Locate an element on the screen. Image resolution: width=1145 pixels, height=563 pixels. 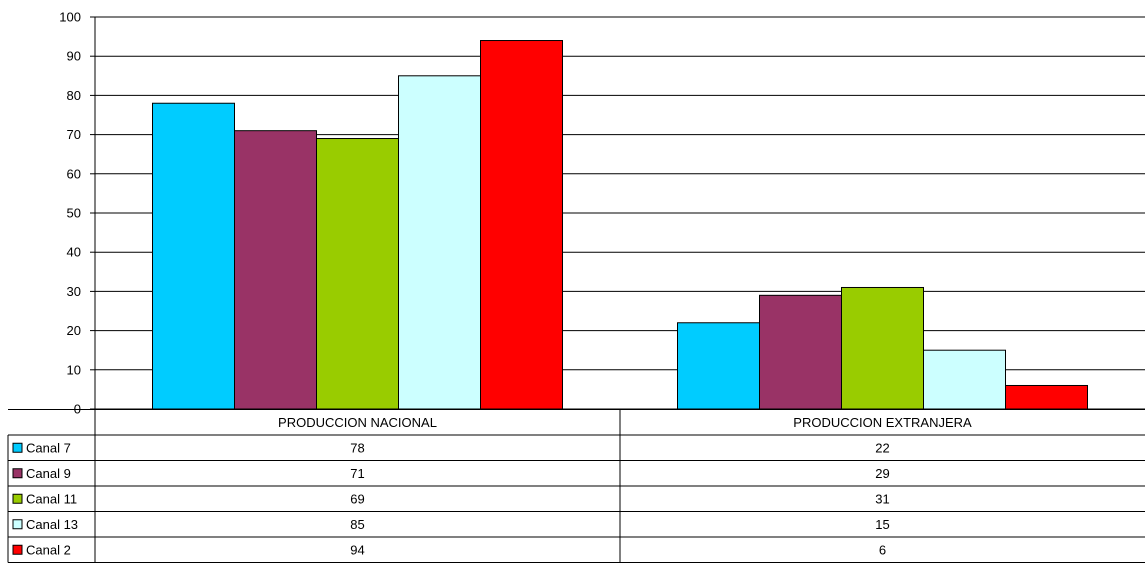
y-tick-label: 50 is located at coordinates (74, 213).